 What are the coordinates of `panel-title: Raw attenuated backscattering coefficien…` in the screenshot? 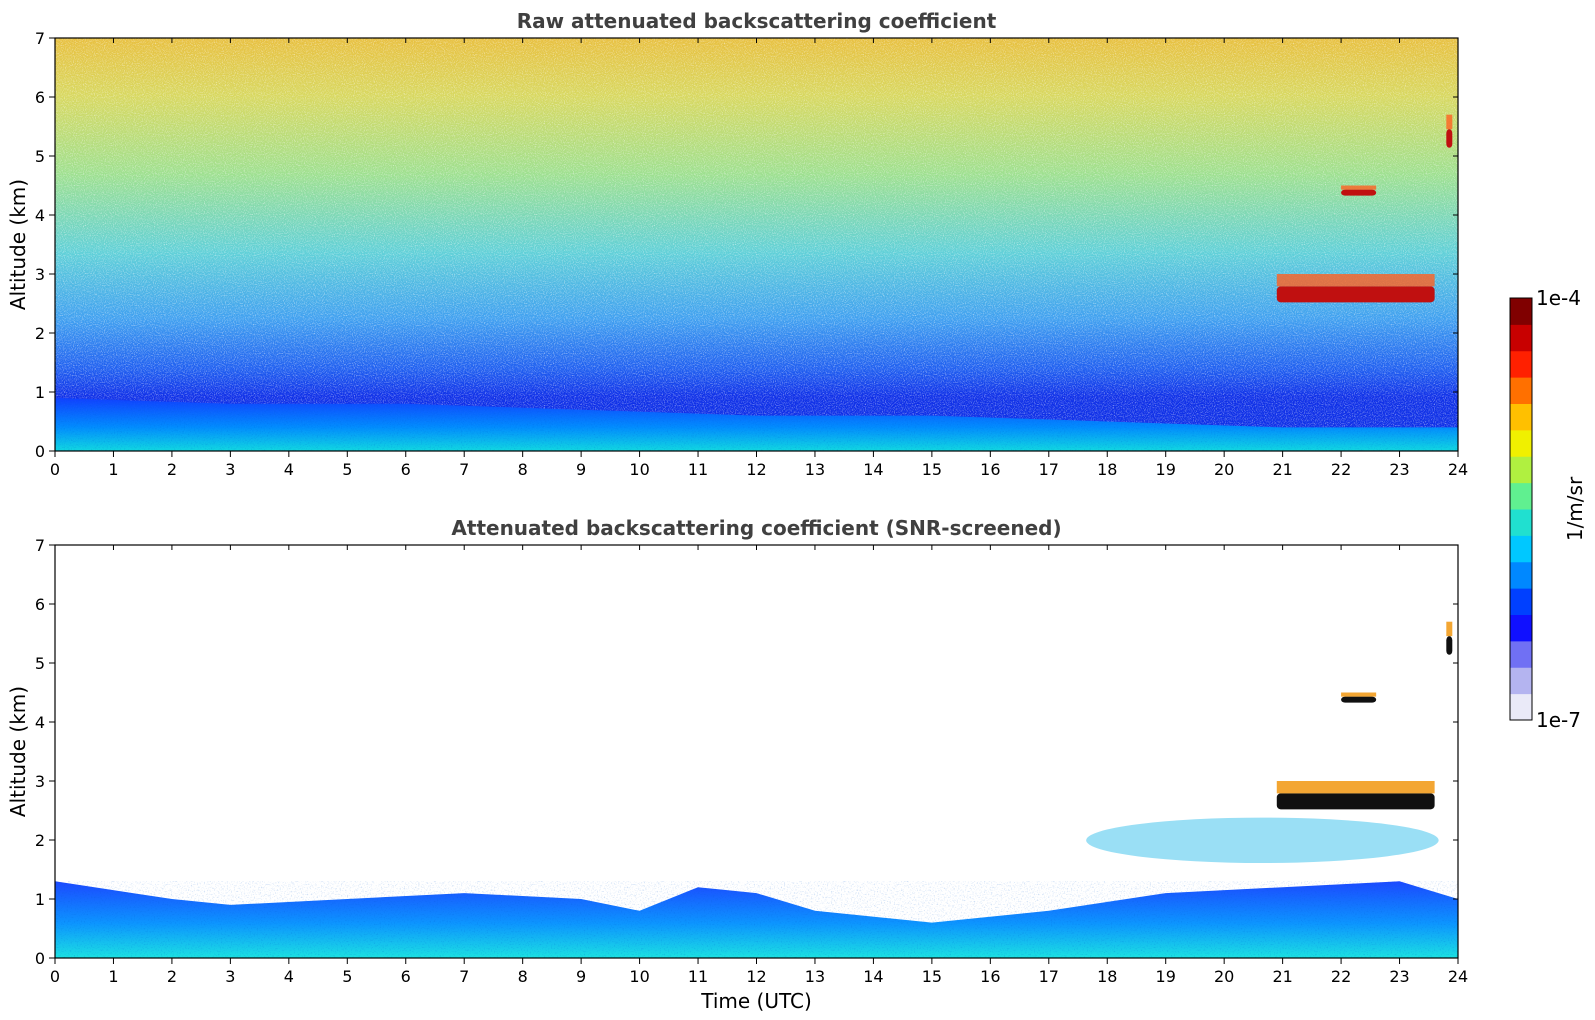 It's located at (757, 21).